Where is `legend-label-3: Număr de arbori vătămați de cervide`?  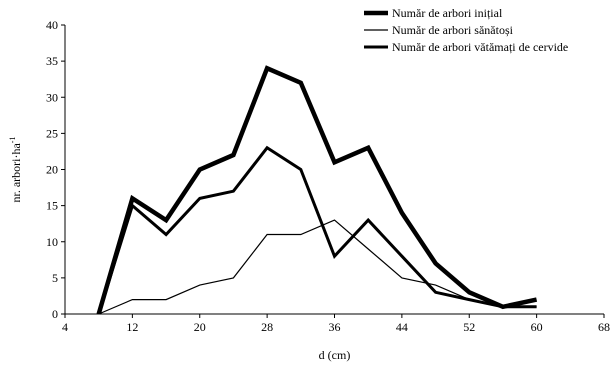
legend-label-3: Număr de arbori vătămați de cervide is located at coordinates (480, 47).